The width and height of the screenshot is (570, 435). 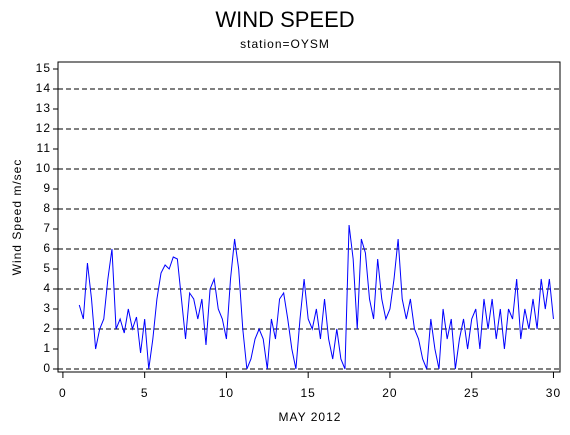 What do you see at coordinates (47, 368) in the screenshot?
I see `y-tick-label: 0` at bounding box center [47, 368].